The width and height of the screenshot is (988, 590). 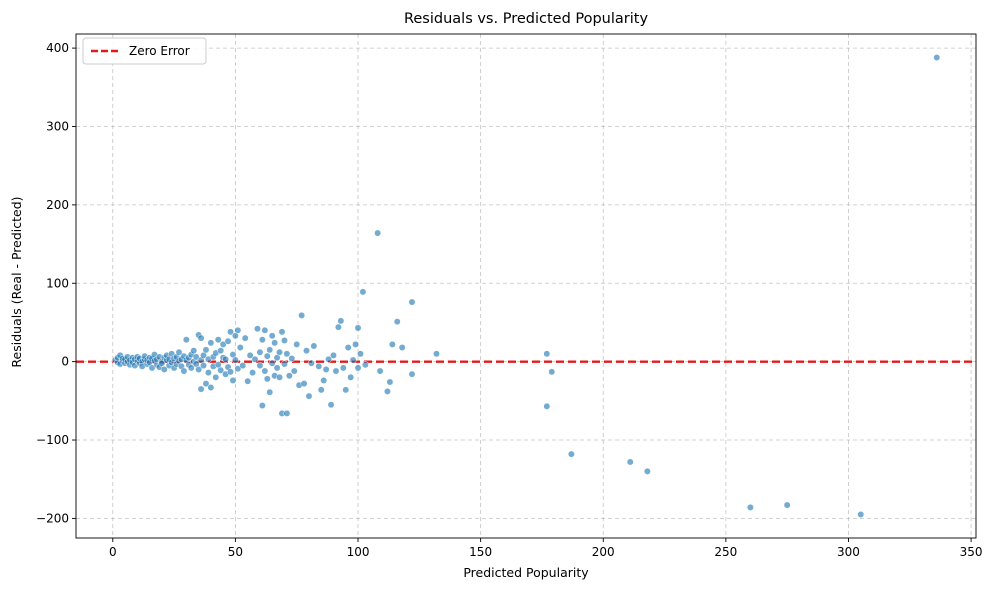 What do you see at coordinates (546, 548) in the screenshot?
I see `x-axis-ticks: 0 50 100 150 200 250 300 350` at bounding box center [546, 548].